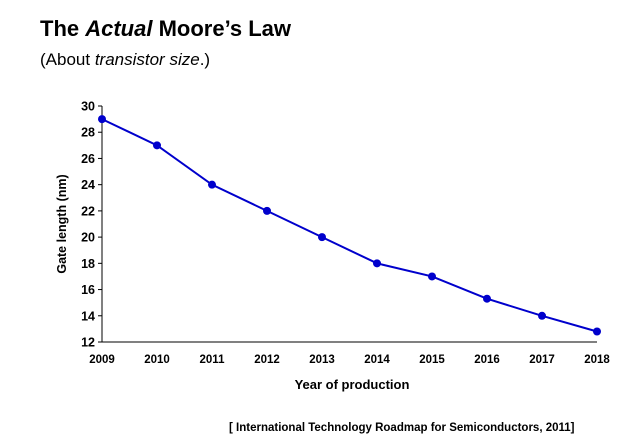 This screenshot has width=638, height=442. I want to click on subtitle-pre: (About, so click(67, 59).